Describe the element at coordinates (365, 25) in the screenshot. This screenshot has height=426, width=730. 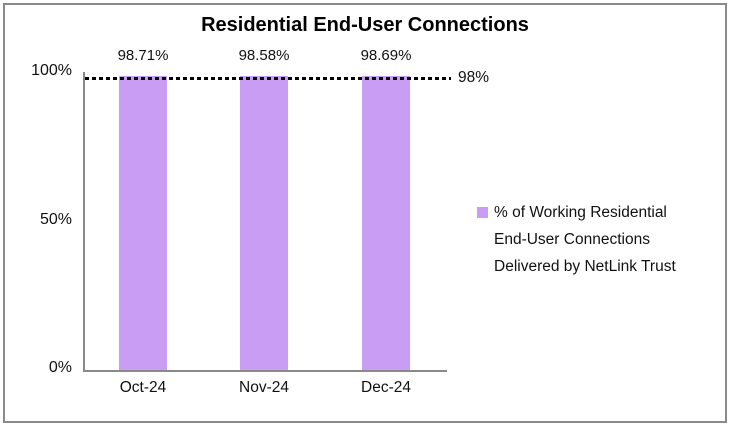
I see `chart-title: Residential End-User Connections` at that location.